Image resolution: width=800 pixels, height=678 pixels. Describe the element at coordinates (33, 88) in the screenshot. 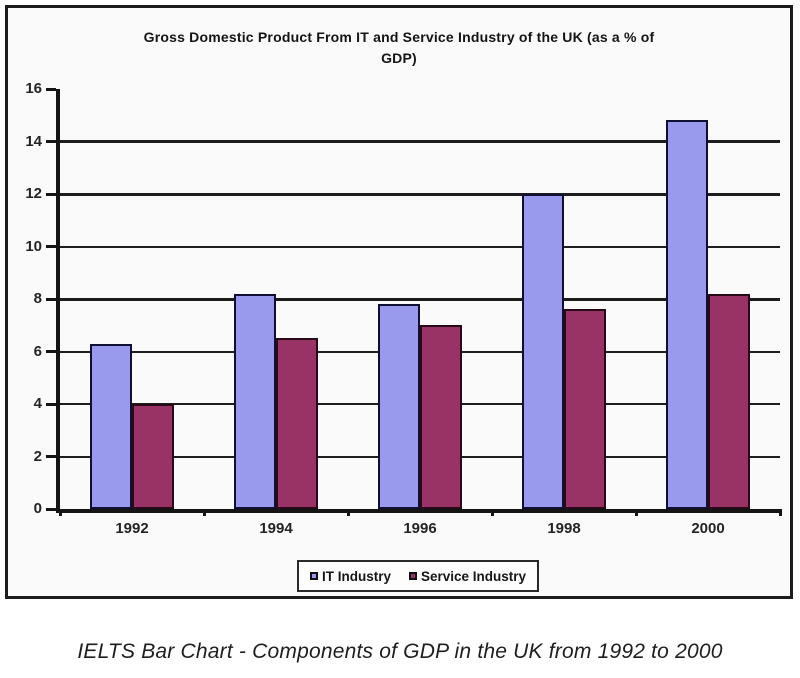

I see `y-axis-label-16: 16` at that location.